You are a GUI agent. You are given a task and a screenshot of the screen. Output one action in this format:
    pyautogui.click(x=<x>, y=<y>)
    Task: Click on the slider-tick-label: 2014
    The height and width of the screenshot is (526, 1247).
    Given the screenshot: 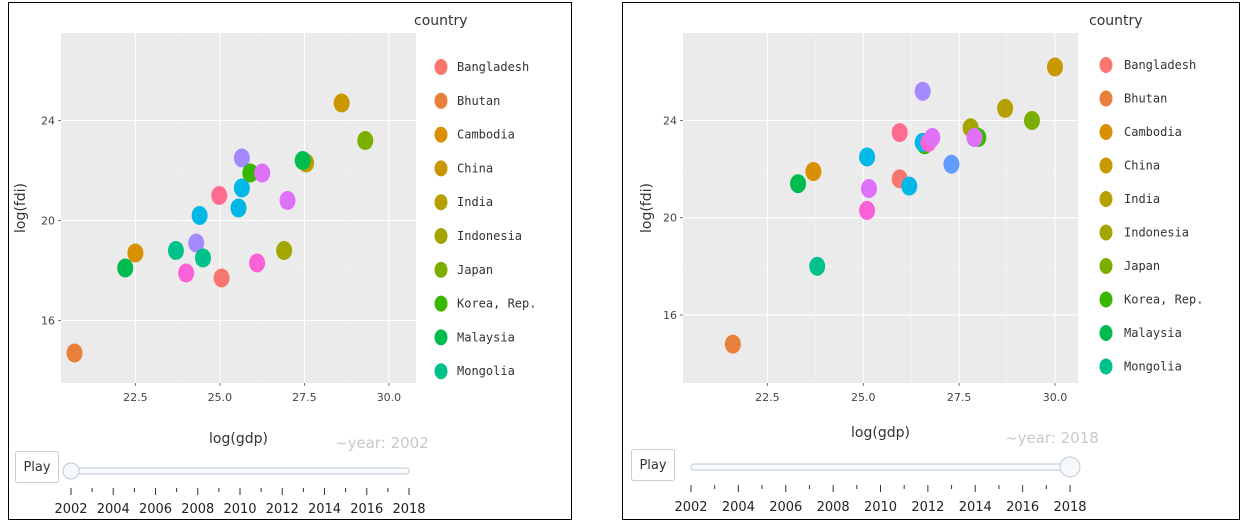 What is the action you would take?
    pyautogui.click(x=975, y=507)
    